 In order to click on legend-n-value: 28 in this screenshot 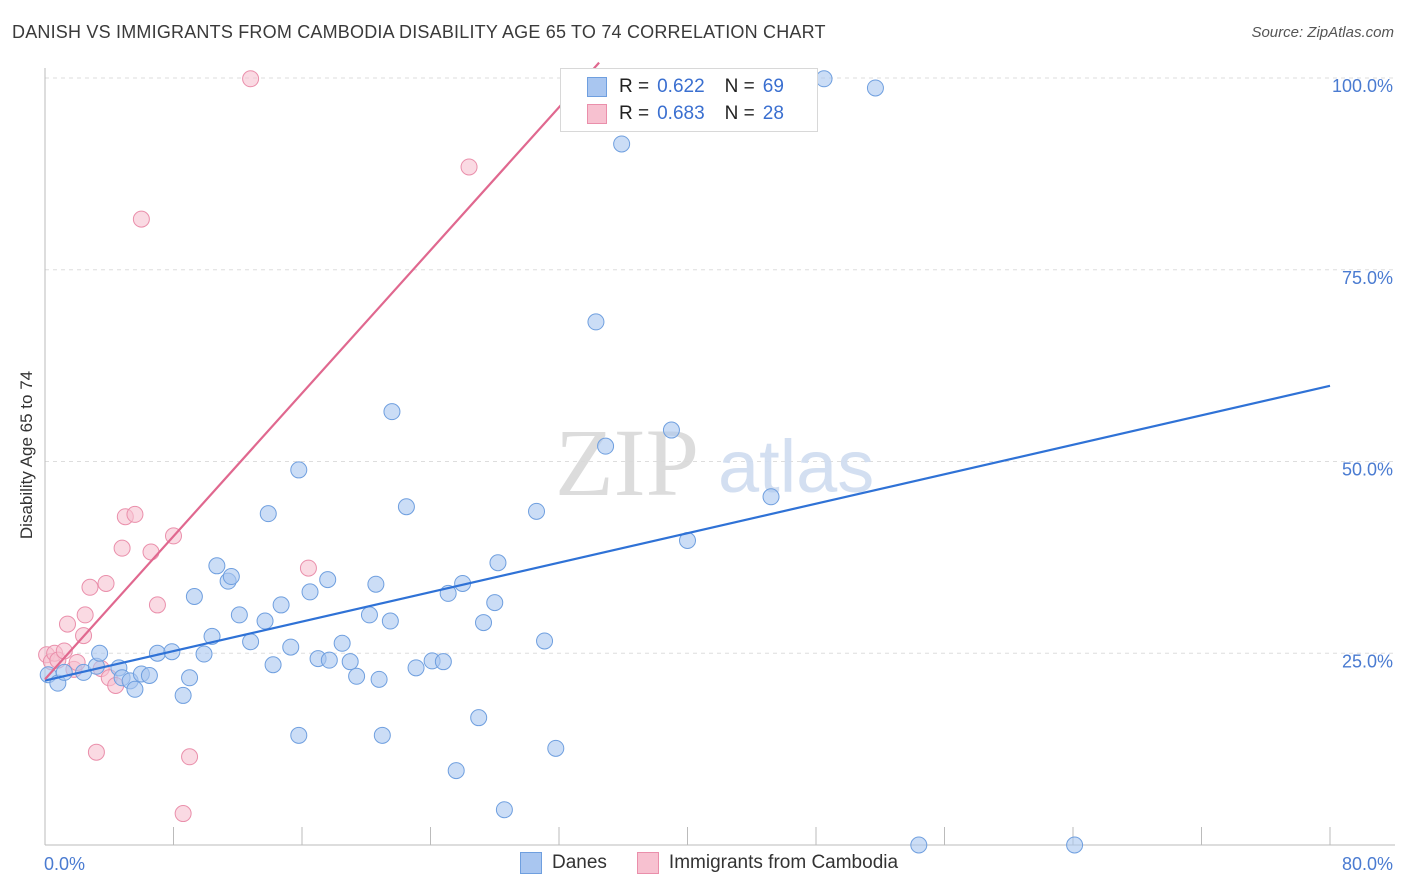, I will do `click(773, 113)`.